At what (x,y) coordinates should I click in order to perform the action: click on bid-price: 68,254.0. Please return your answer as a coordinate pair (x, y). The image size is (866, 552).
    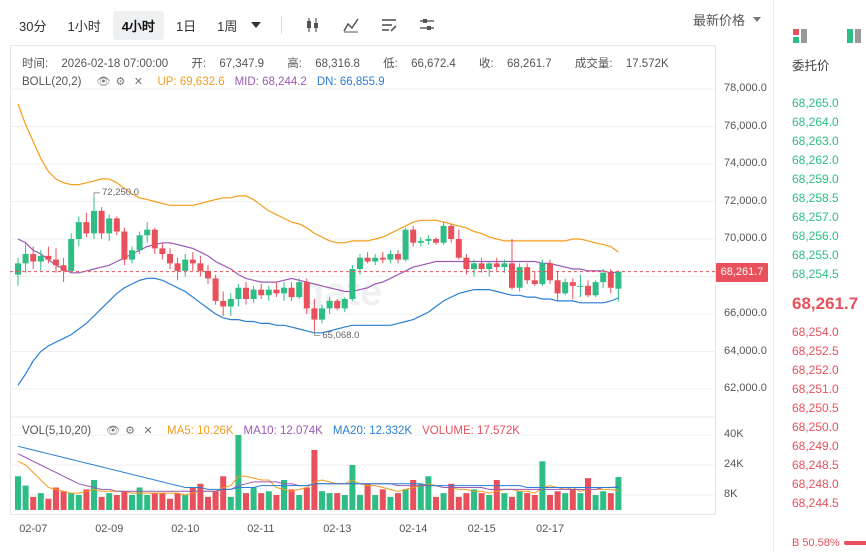
    Looking at the image, I should click on (815, 332).